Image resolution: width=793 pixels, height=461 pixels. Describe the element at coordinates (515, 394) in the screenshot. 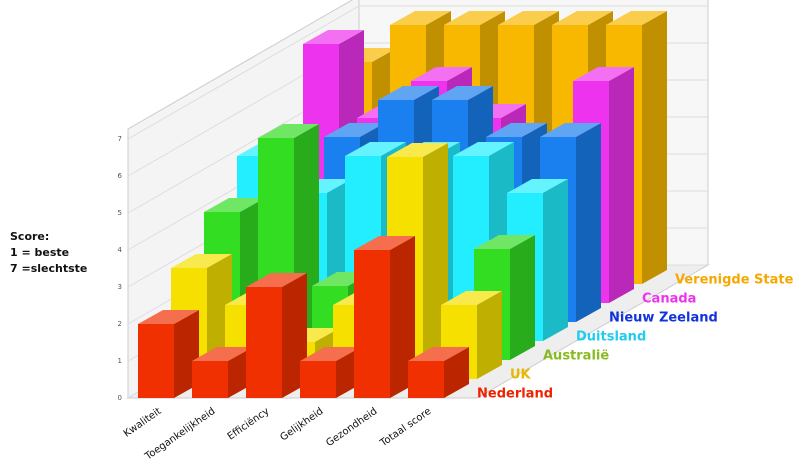

I see `series-label: Nederland` at that location.